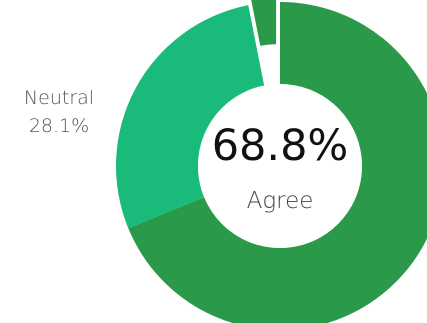 The width and height of the screenshot is (427, 323). Describe the element at coordinates (280, 146) in the screenshot. I see `center-value-label: 68.8%` at that location.